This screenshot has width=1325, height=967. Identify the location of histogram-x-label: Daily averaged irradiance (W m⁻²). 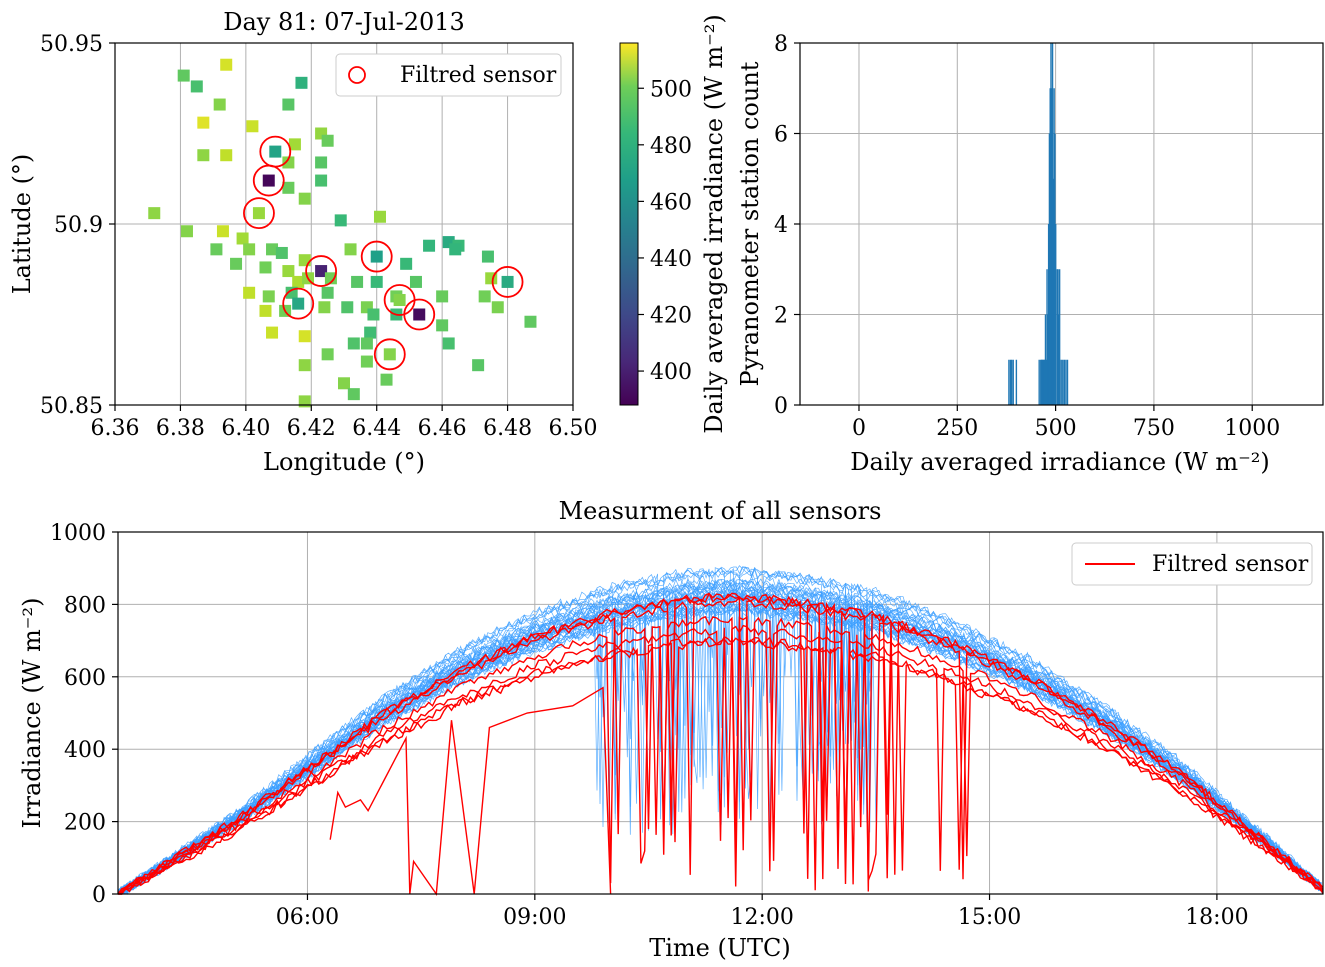
(1060, 462).